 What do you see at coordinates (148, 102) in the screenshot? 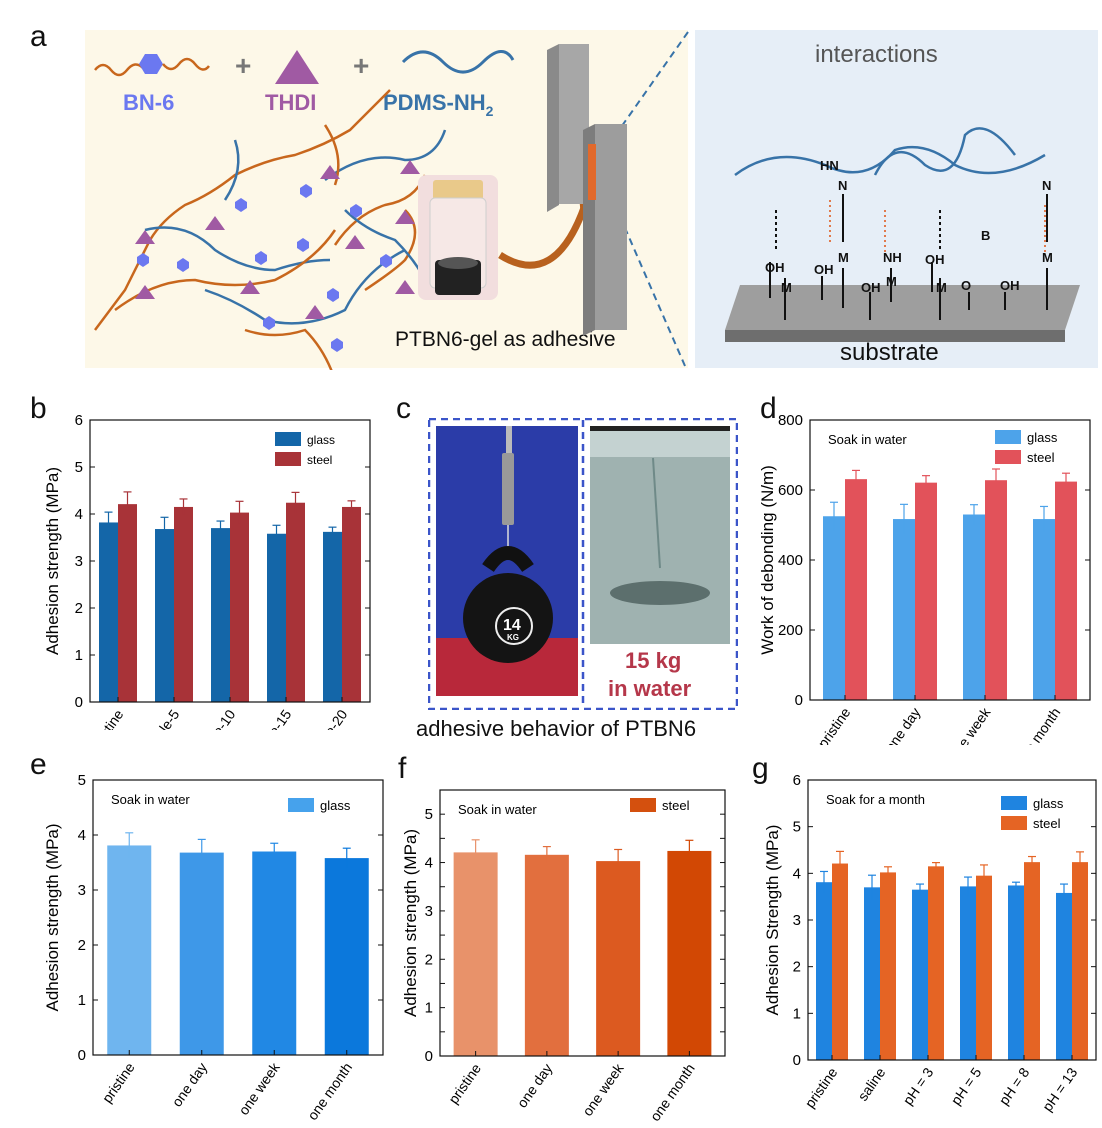
I see `bn6-label: BN-6` at bounding box center [148, 102].